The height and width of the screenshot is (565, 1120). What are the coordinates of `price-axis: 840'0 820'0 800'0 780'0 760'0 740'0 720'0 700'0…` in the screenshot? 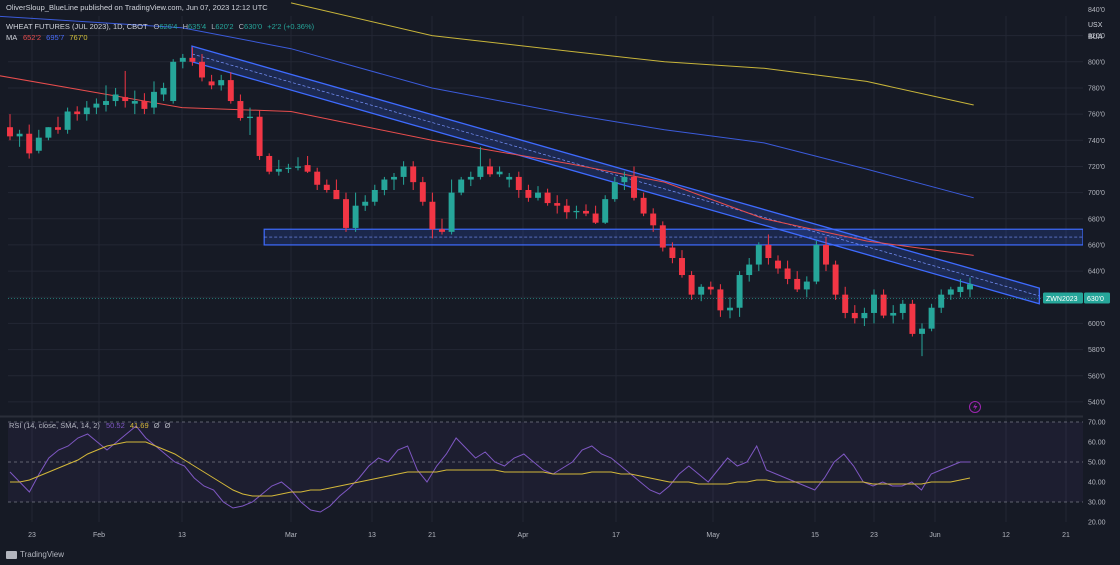 It's located at (1101, 268).